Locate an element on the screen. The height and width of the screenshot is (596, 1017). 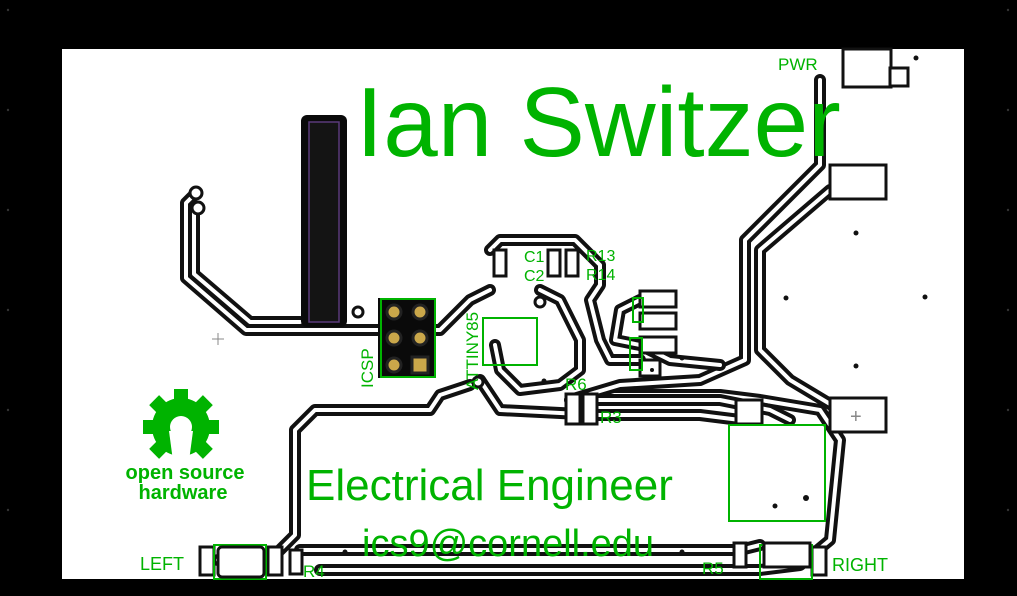
attiny85-footprint is located at coordinates (510, 341).